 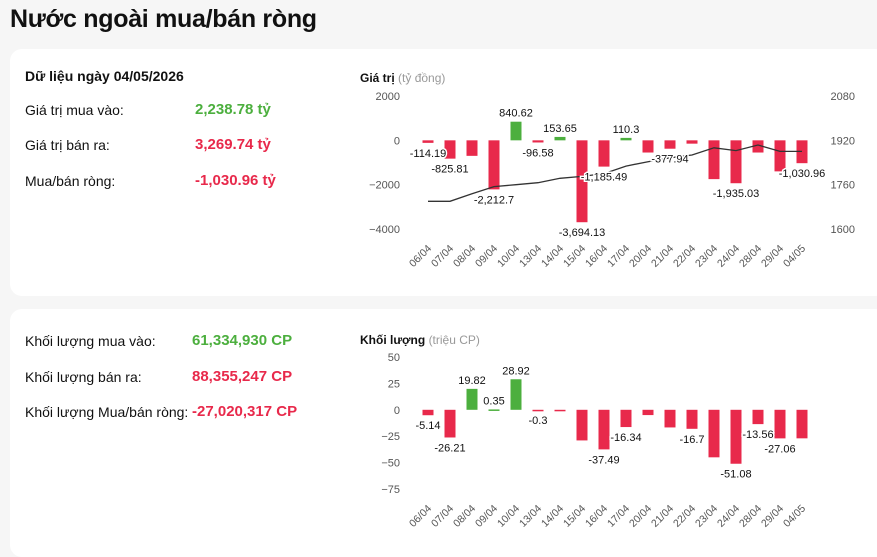 What do you see at coordinates (163, 19) in the screenshot?
I see `page-title: Nước ngoài mua/bán ròng` at bounding box center [163, 19].